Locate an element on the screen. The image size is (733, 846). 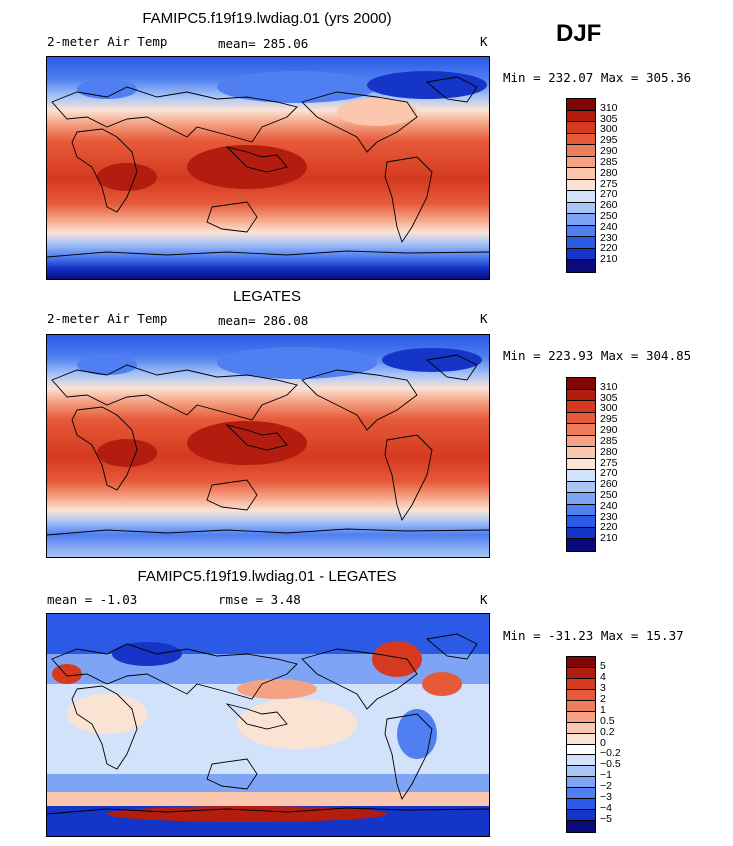
colorbar-tick-label: 2 is located at coordinates (603, 698).